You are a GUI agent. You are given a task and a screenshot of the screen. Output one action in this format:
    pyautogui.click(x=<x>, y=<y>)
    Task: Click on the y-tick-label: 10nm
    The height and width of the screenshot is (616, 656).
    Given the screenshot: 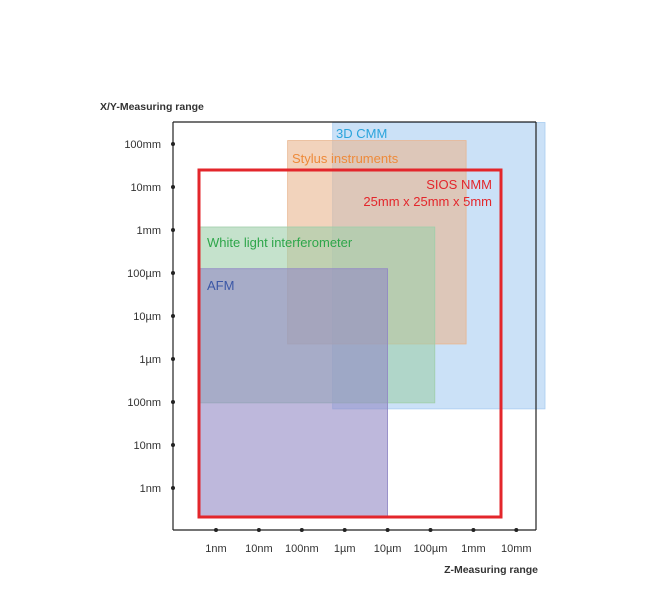 What is the action you would take?
    pyautogui.click(x=147, y=446)
    